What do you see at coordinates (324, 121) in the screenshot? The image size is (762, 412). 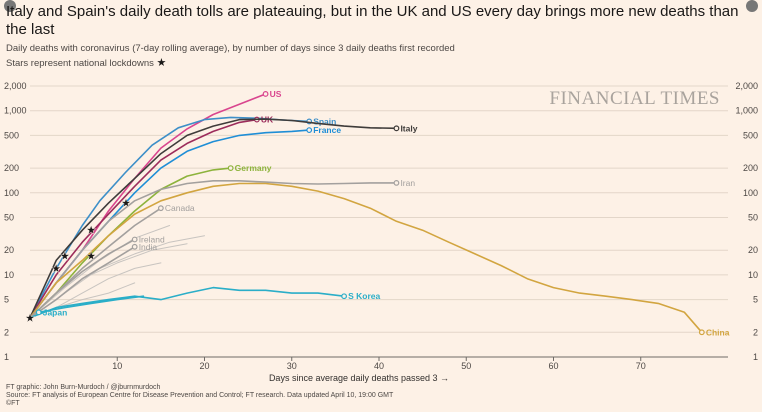 I see `series-label-spain: Spain` at bounding box center [324, 121].